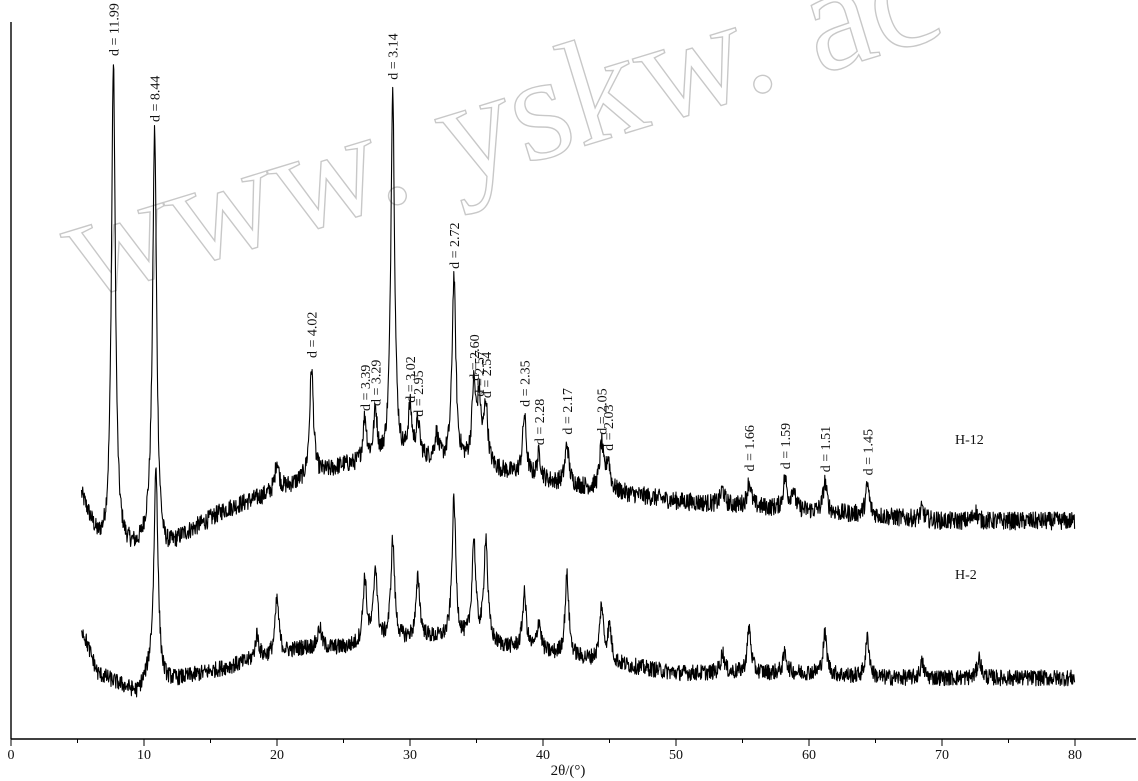 Image resolution: width=1138 pixels, height=781 pixels. I want to click on peak-label: d = 3.02, so click(411, 379).